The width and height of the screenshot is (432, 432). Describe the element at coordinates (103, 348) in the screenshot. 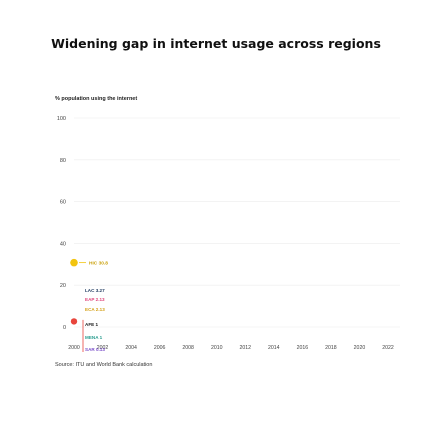

I see `x-tick-label: 2002` at that location.